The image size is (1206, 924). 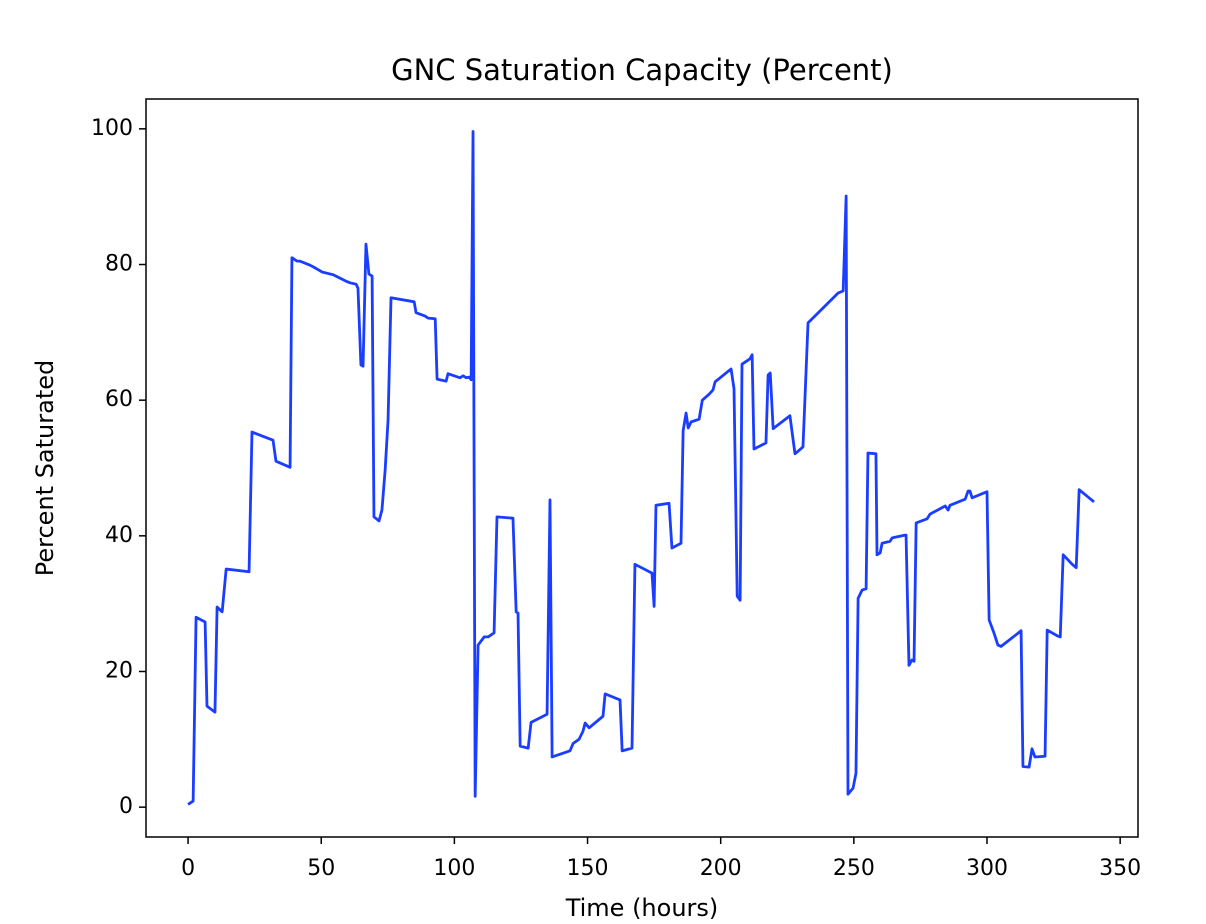 What do you see at coordinates (721, 868) in the screenshot?
I see `x-tick-label: 200` at bounding box center [721, 868].